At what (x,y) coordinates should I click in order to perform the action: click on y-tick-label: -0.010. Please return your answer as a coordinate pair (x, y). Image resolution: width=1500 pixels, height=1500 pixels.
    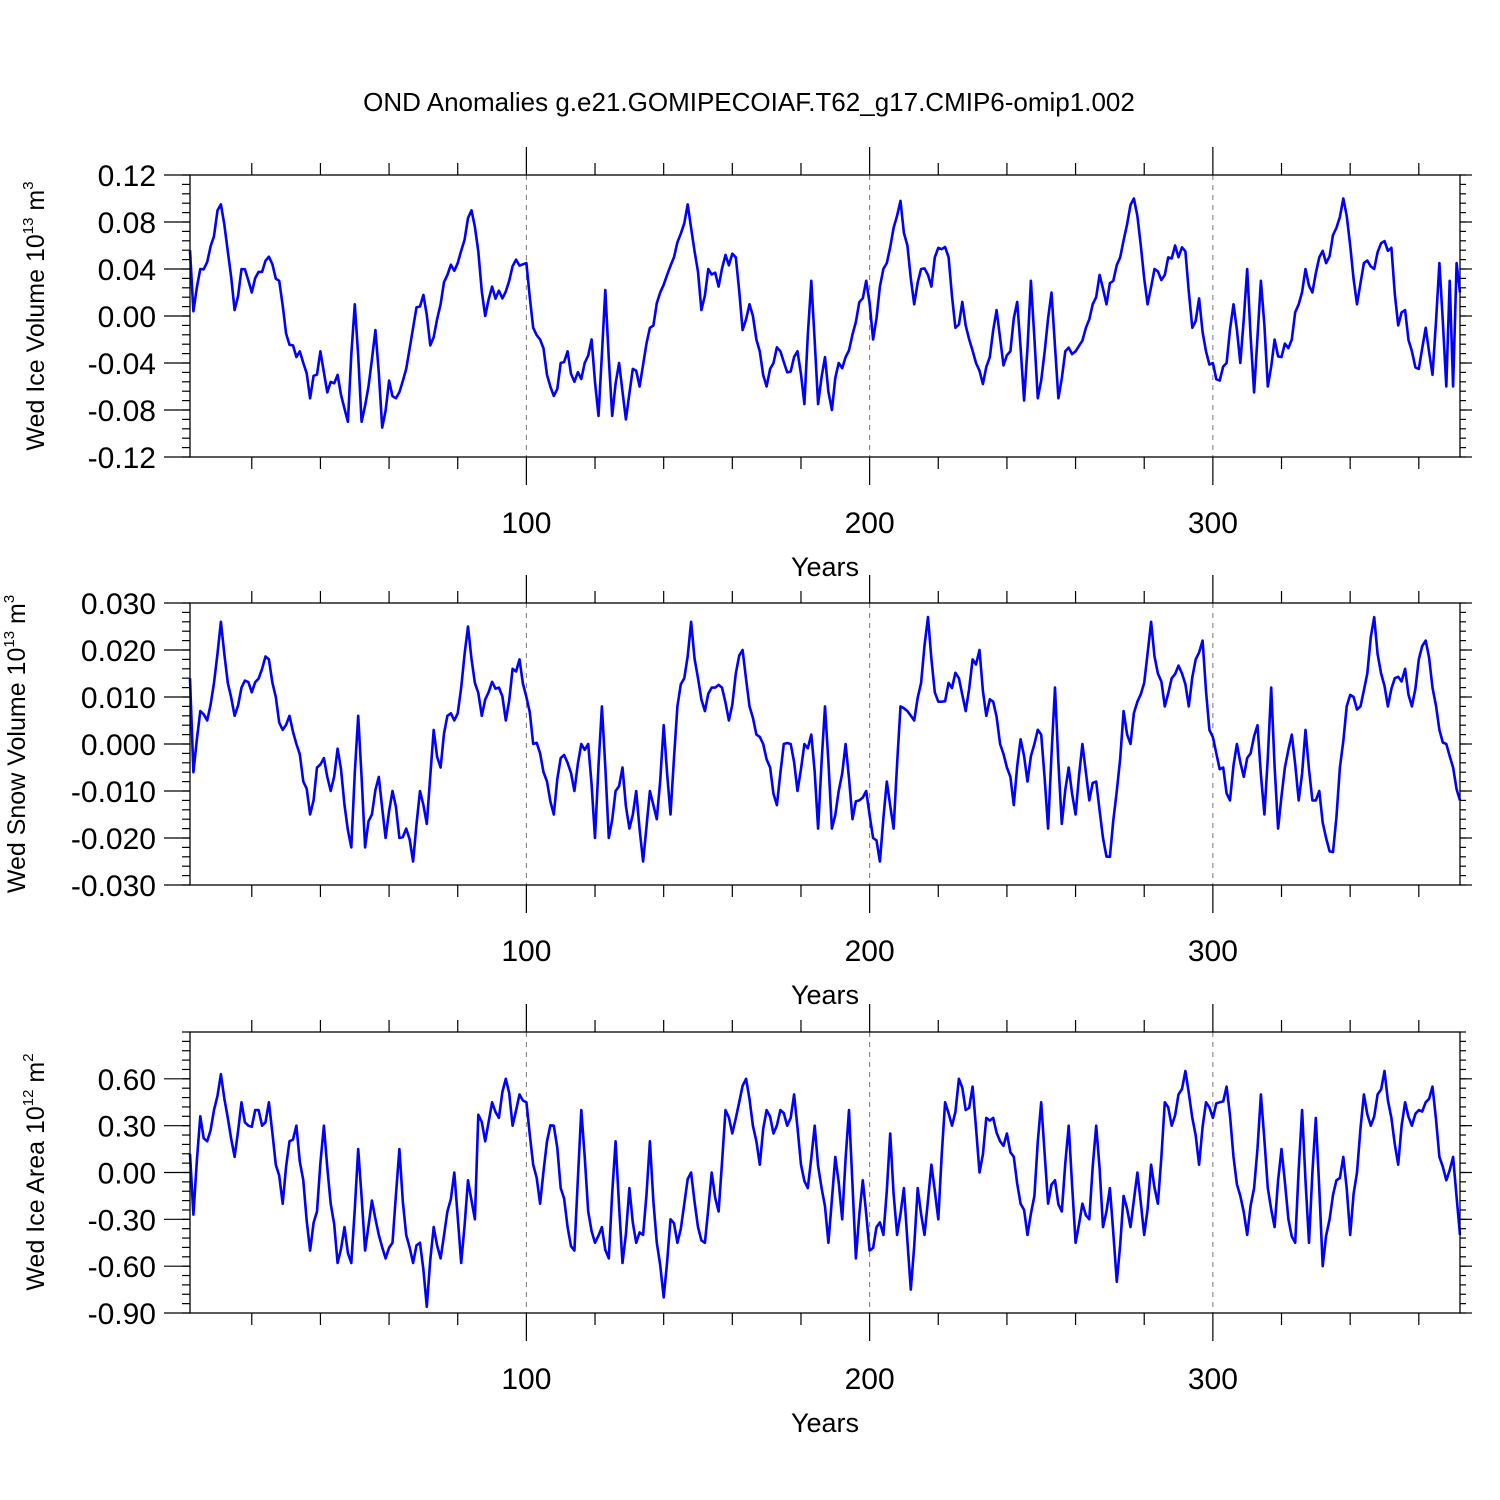
    Looking at the image, I should click on (113, 792).